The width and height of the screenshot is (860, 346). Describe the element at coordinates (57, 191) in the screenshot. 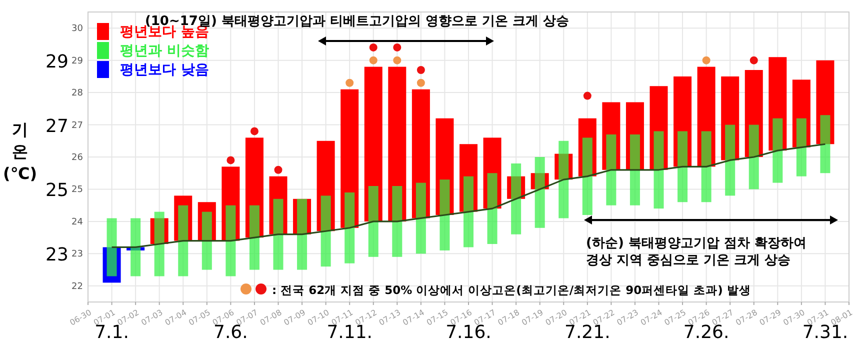

I see `y2-tick-label: 25` at that location.